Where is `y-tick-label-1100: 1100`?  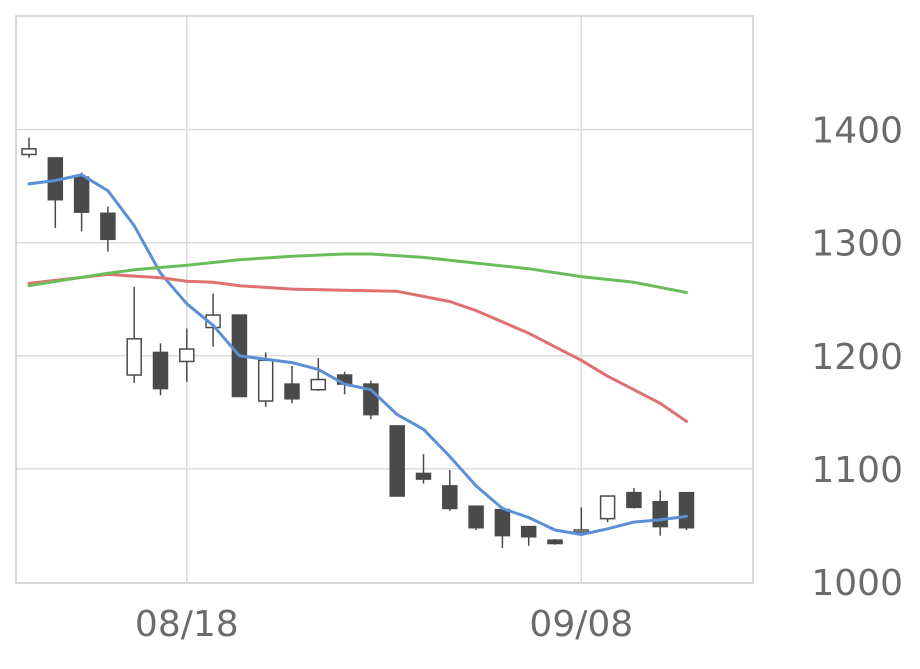 y-tick-label-1100: 1100 is located at coordinates (857, 470).